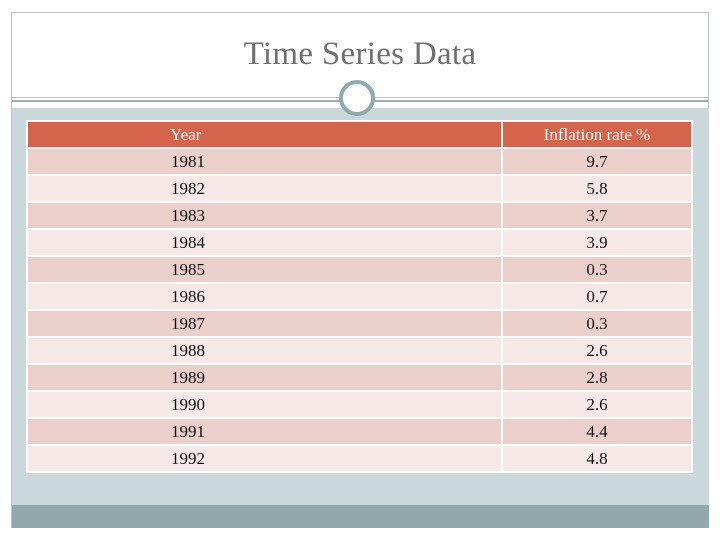 The height and width of the screenshot is (540, 720). What do you see at coordinates (264, 323) in the screenshot?
I see `cell-year: 1987` at bounding box center [264, 323].